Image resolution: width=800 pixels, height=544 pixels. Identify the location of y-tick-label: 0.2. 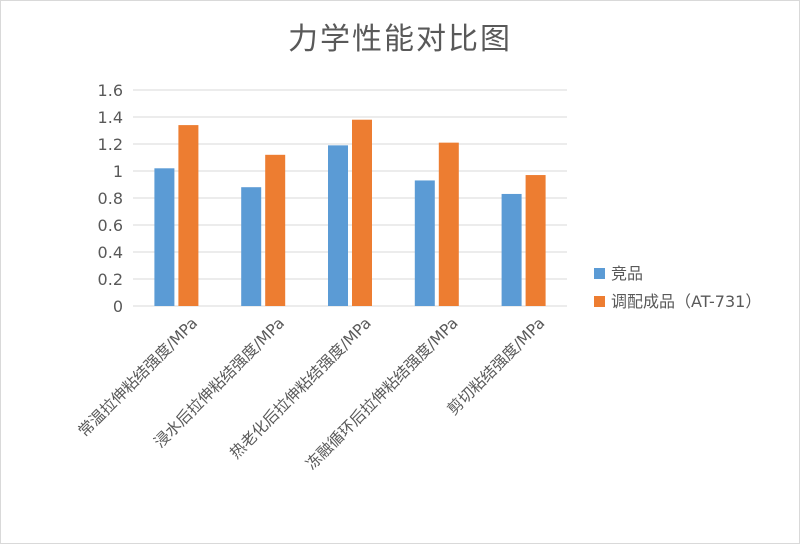
(110, 279).